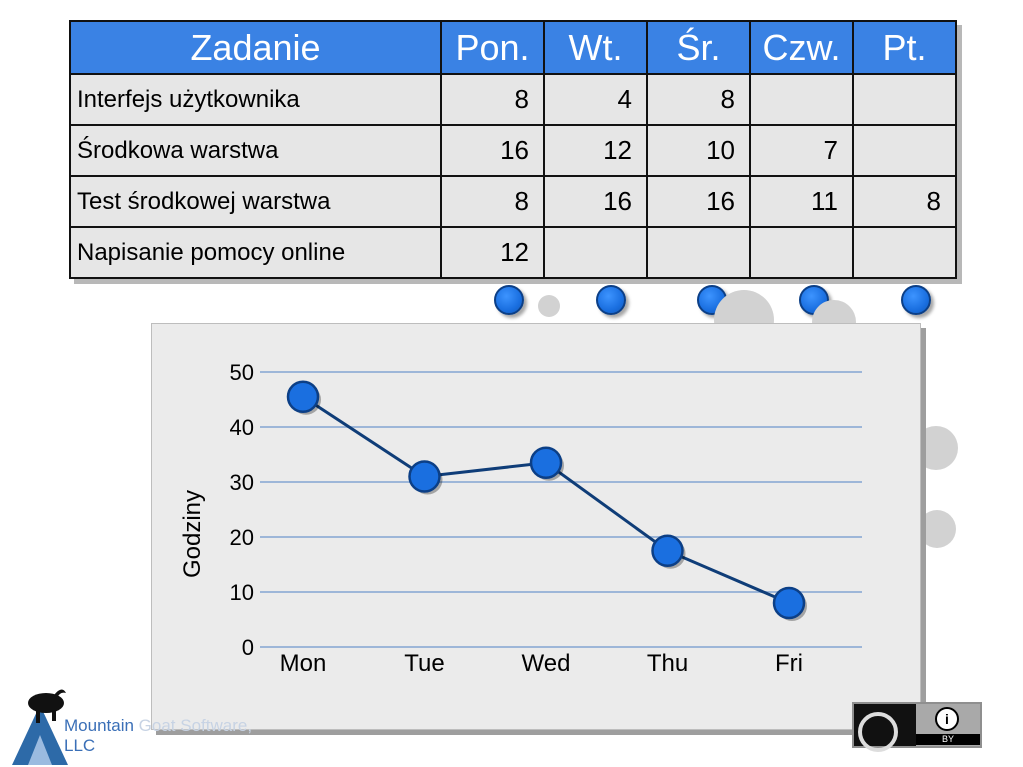  I want to click on company-name-line1-faded: Goat Software,, so click(193, 725).